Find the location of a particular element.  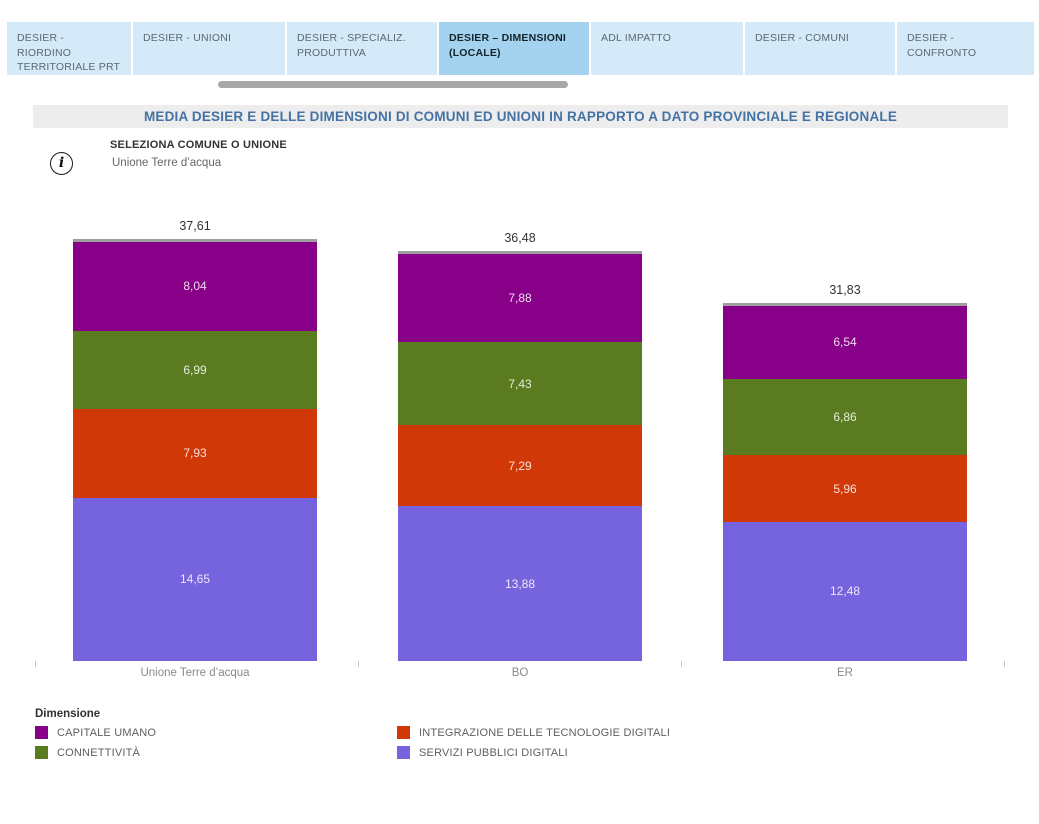

legend-label: CAPITALE UMANO is located at coordinates (107, 732).